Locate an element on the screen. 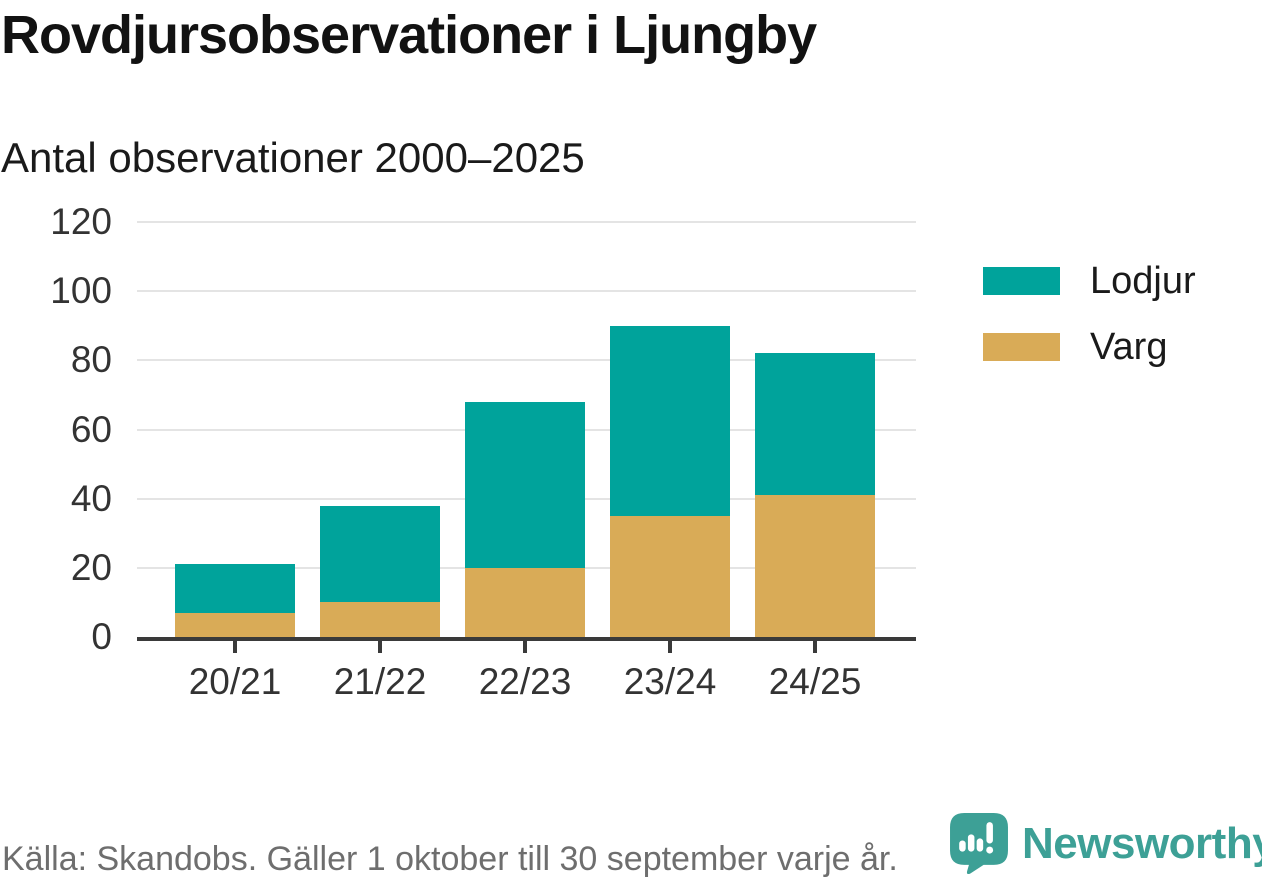  y-tick-label-100: 100 is located at coordinates (81, 291).